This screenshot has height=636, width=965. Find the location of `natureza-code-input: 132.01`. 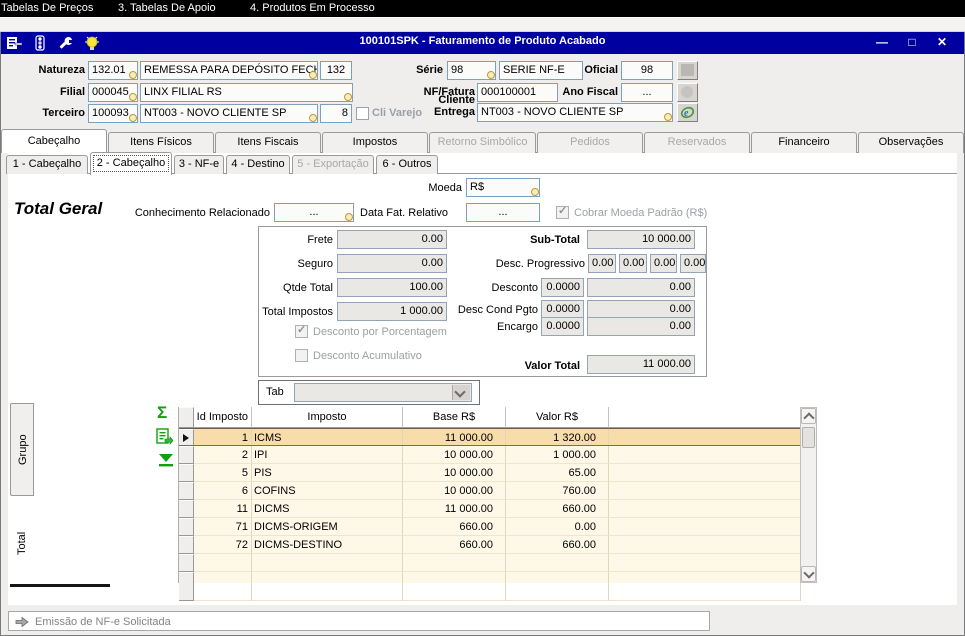

natureza-code-input: 132.01 is located at coordinates (113, 70).